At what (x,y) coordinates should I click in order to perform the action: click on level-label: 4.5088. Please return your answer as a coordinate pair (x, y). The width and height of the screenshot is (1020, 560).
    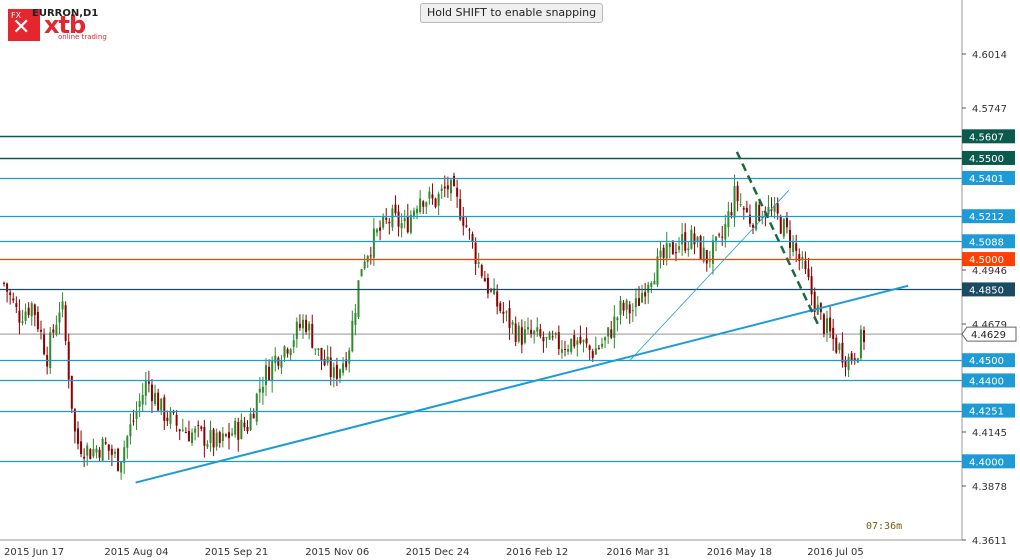
    Looking at the image, I should click on (986, 242).